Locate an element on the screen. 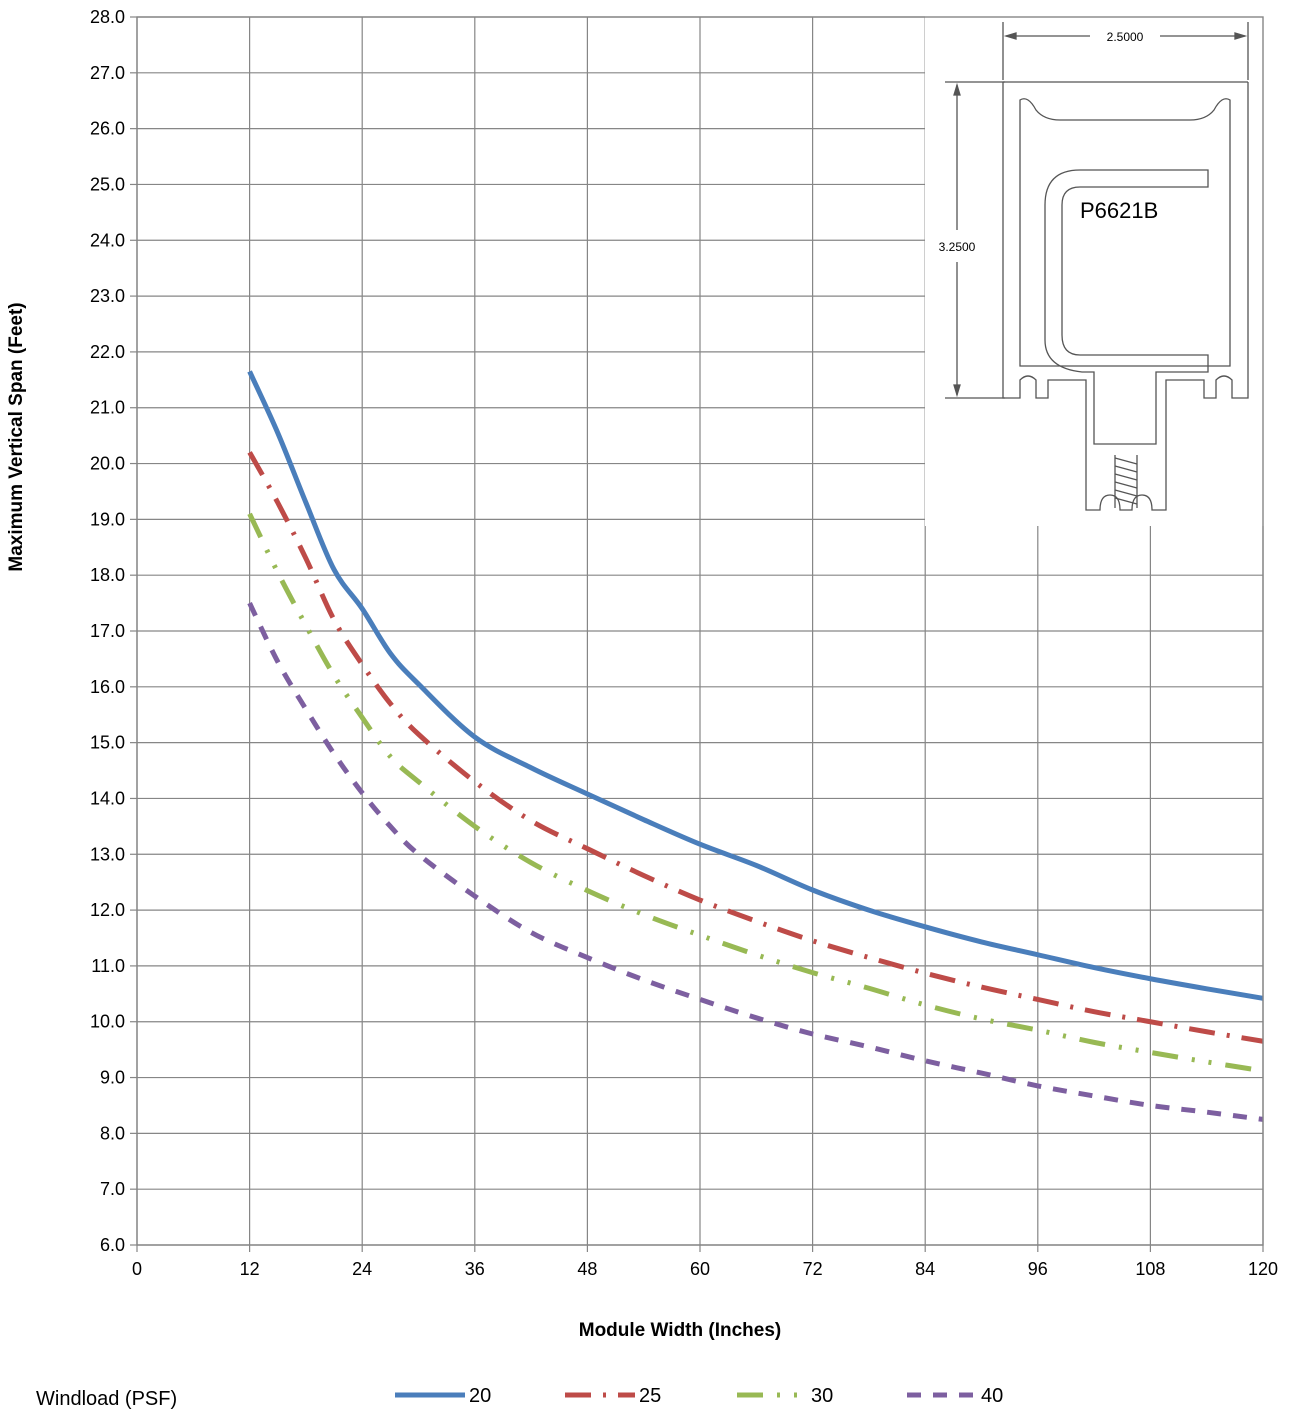 The image size is (1293, 1420). x-tick-label: 24 is located at coordinates (362, 1269).